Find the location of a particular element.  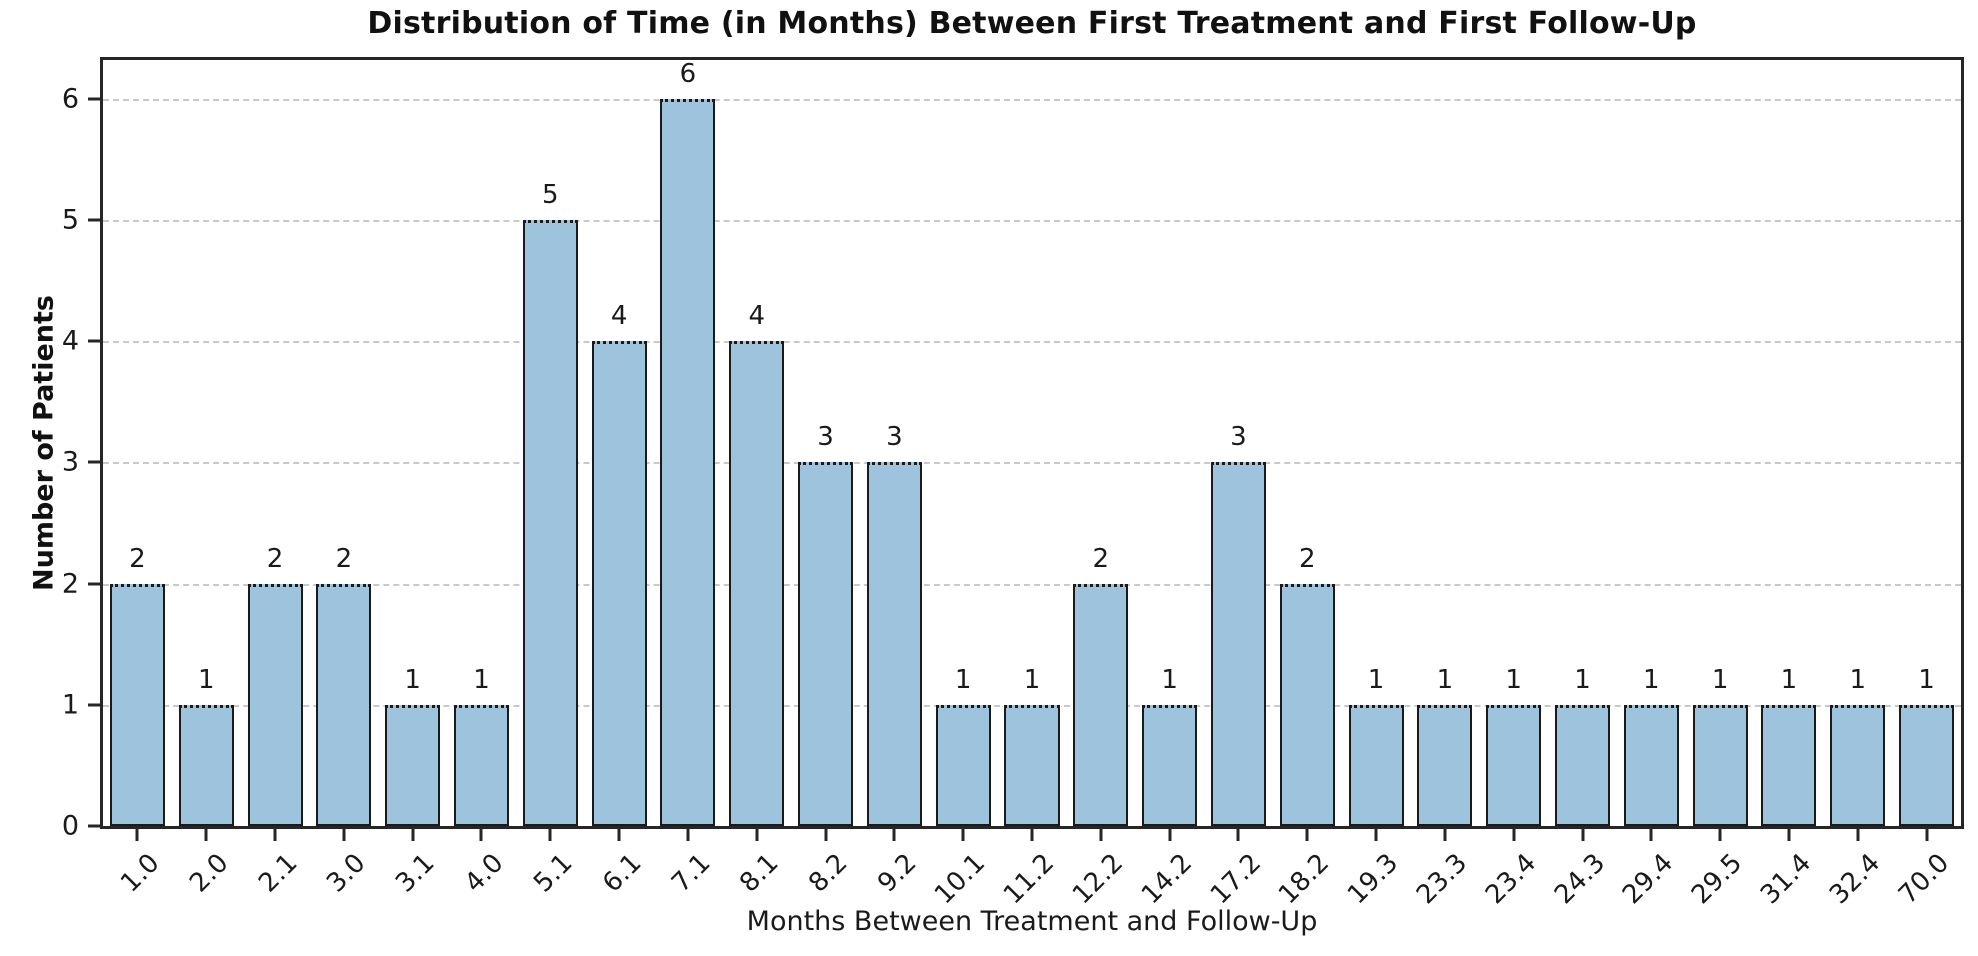

bar-23.3 is located at coordinates (1445, 765).